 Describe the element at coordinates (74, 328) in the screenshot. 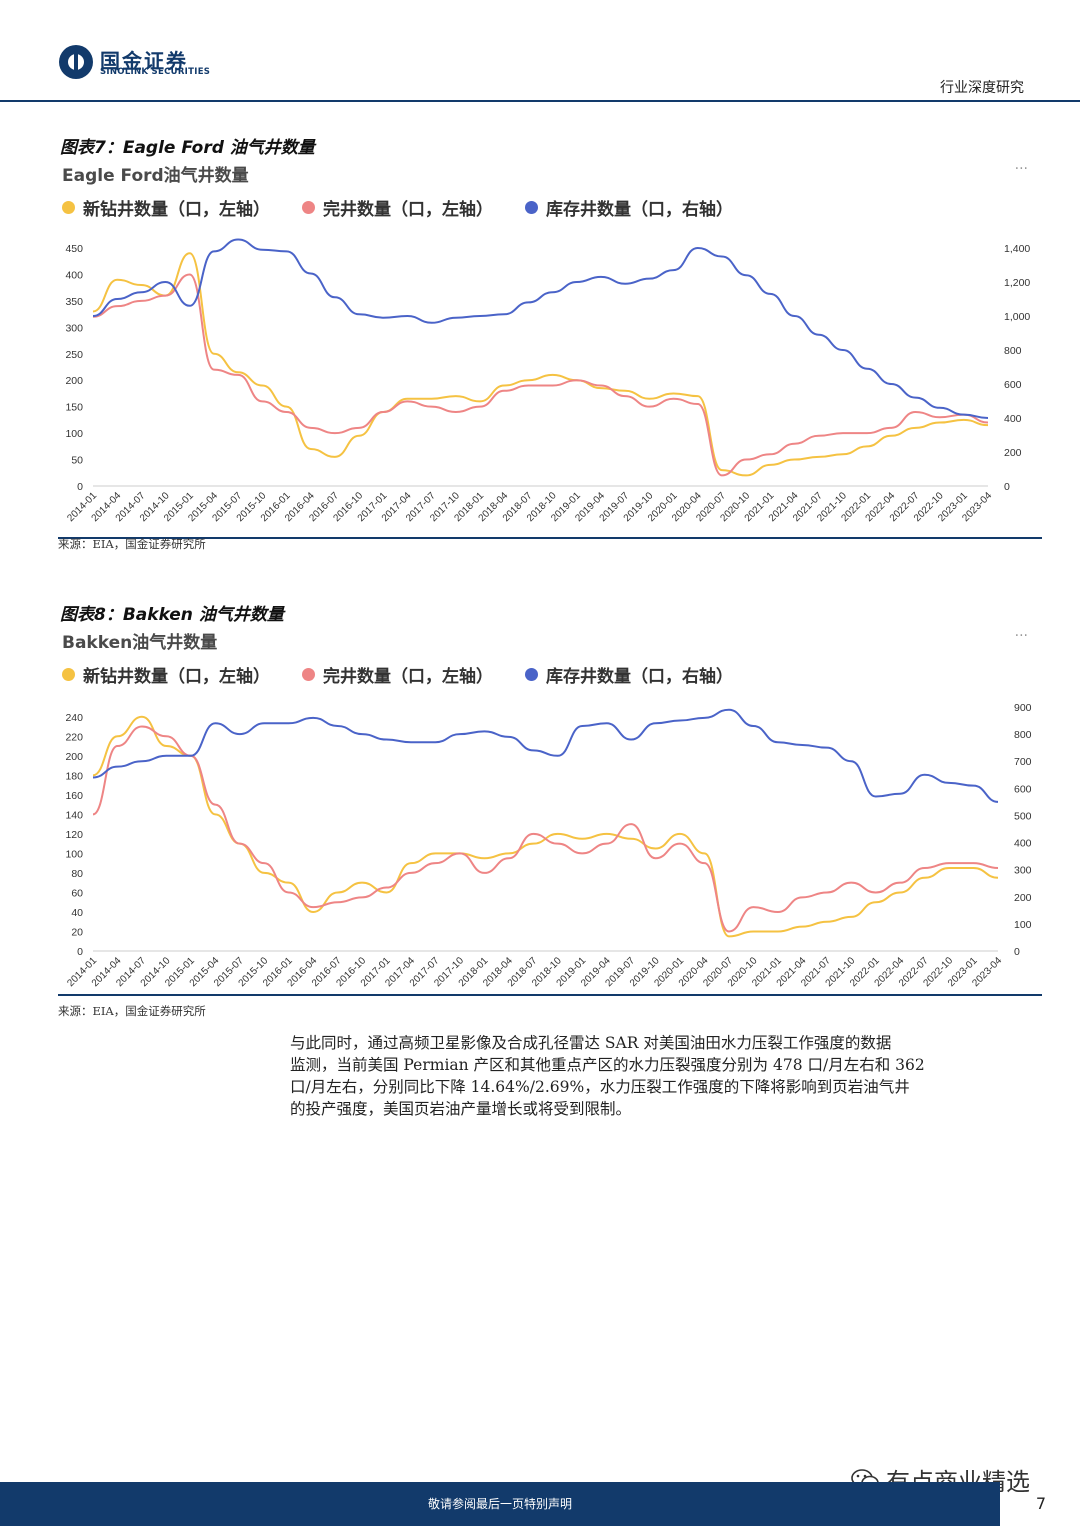

I see `y-left-tick-label: 300` at that location.